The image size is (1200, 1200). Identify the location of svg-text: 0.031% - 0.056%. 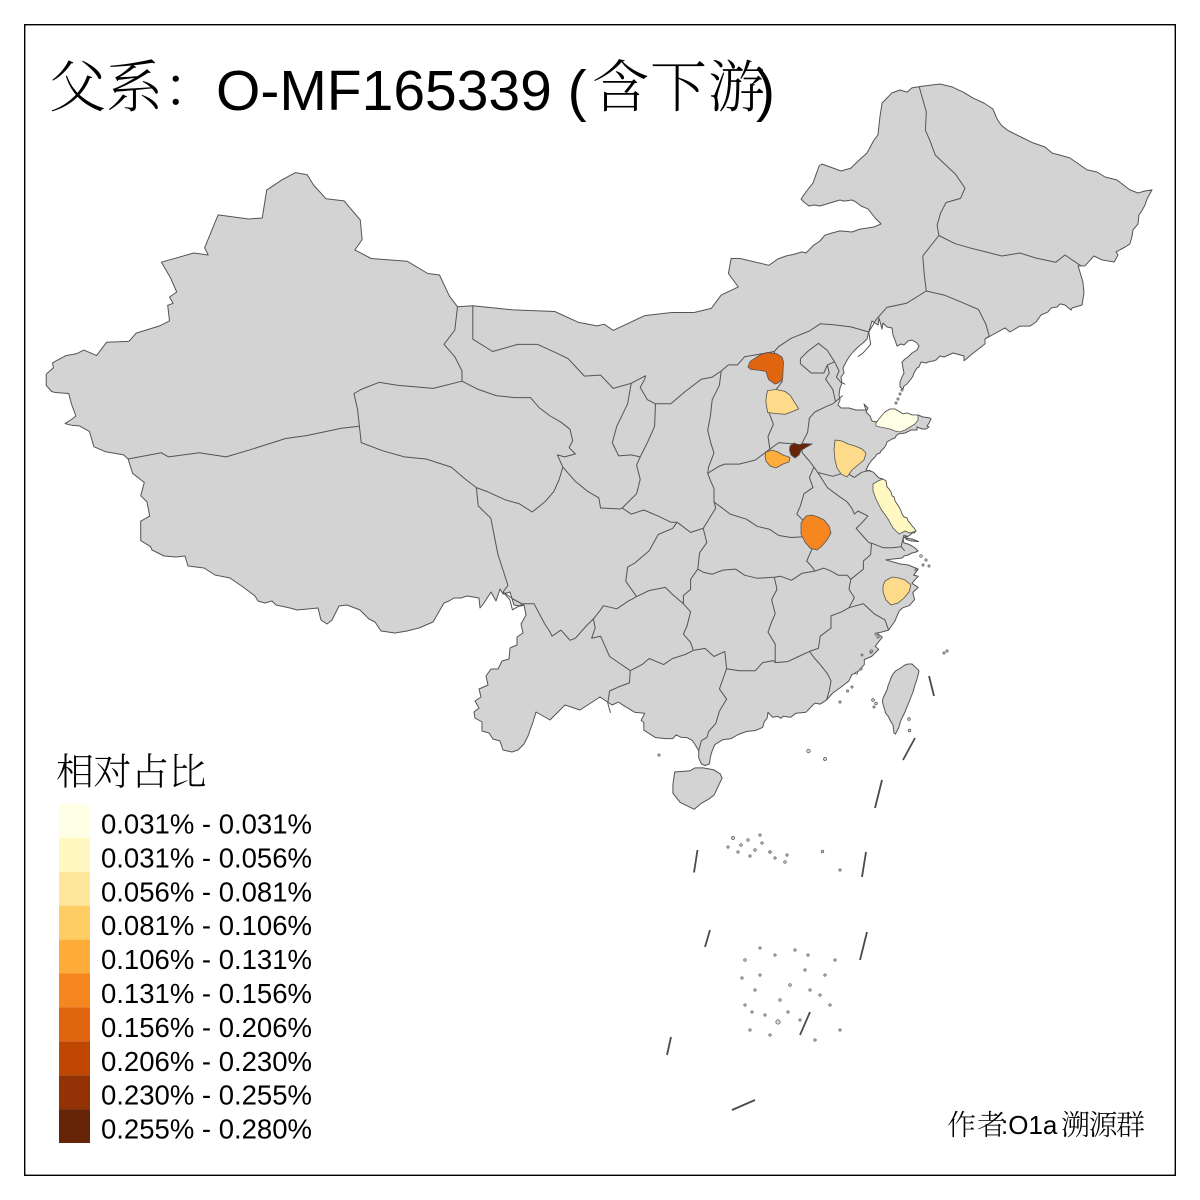
(206, 857).